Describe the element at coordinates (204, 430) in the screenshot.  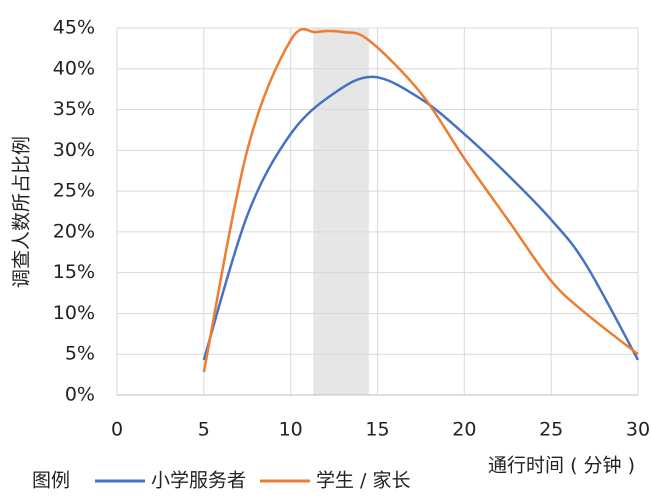
I see `x-tick-label: 5` at that location.